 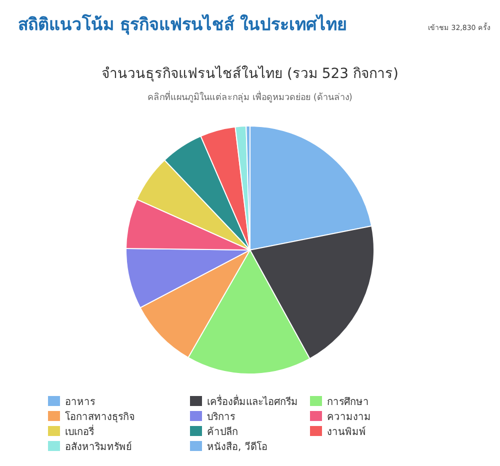 I want to click on chart-title: จำนวนธุรกิจแฟรนไชส์ในไทย (รวม 523 กิจการ), so click(x=250, y=73).